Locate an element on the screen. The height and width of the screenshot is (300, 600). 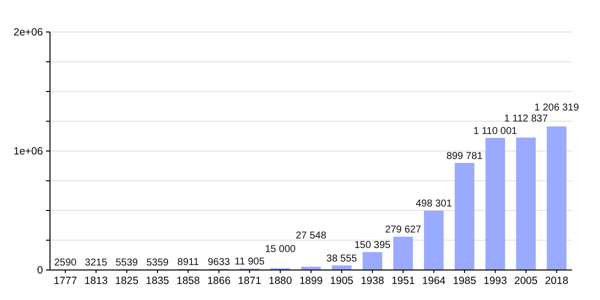
x-tick-label: 1899 is located at coordinates (311, 281).